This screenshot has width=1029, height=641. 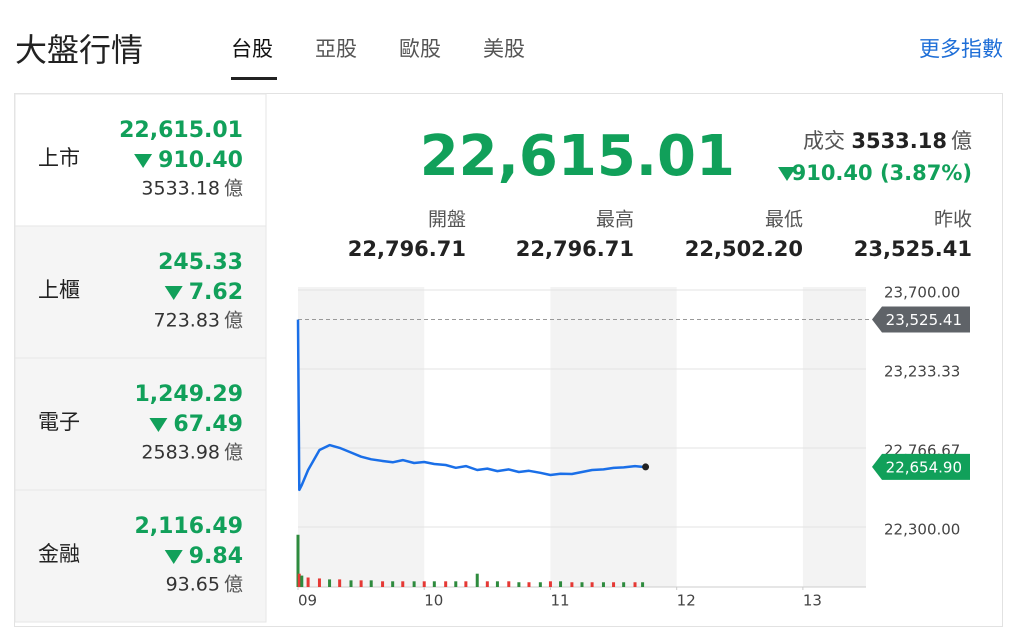 What do you see at coordinates (469, 405) in the screenshot?
I see `price-line` at bounding box center [469, 405].